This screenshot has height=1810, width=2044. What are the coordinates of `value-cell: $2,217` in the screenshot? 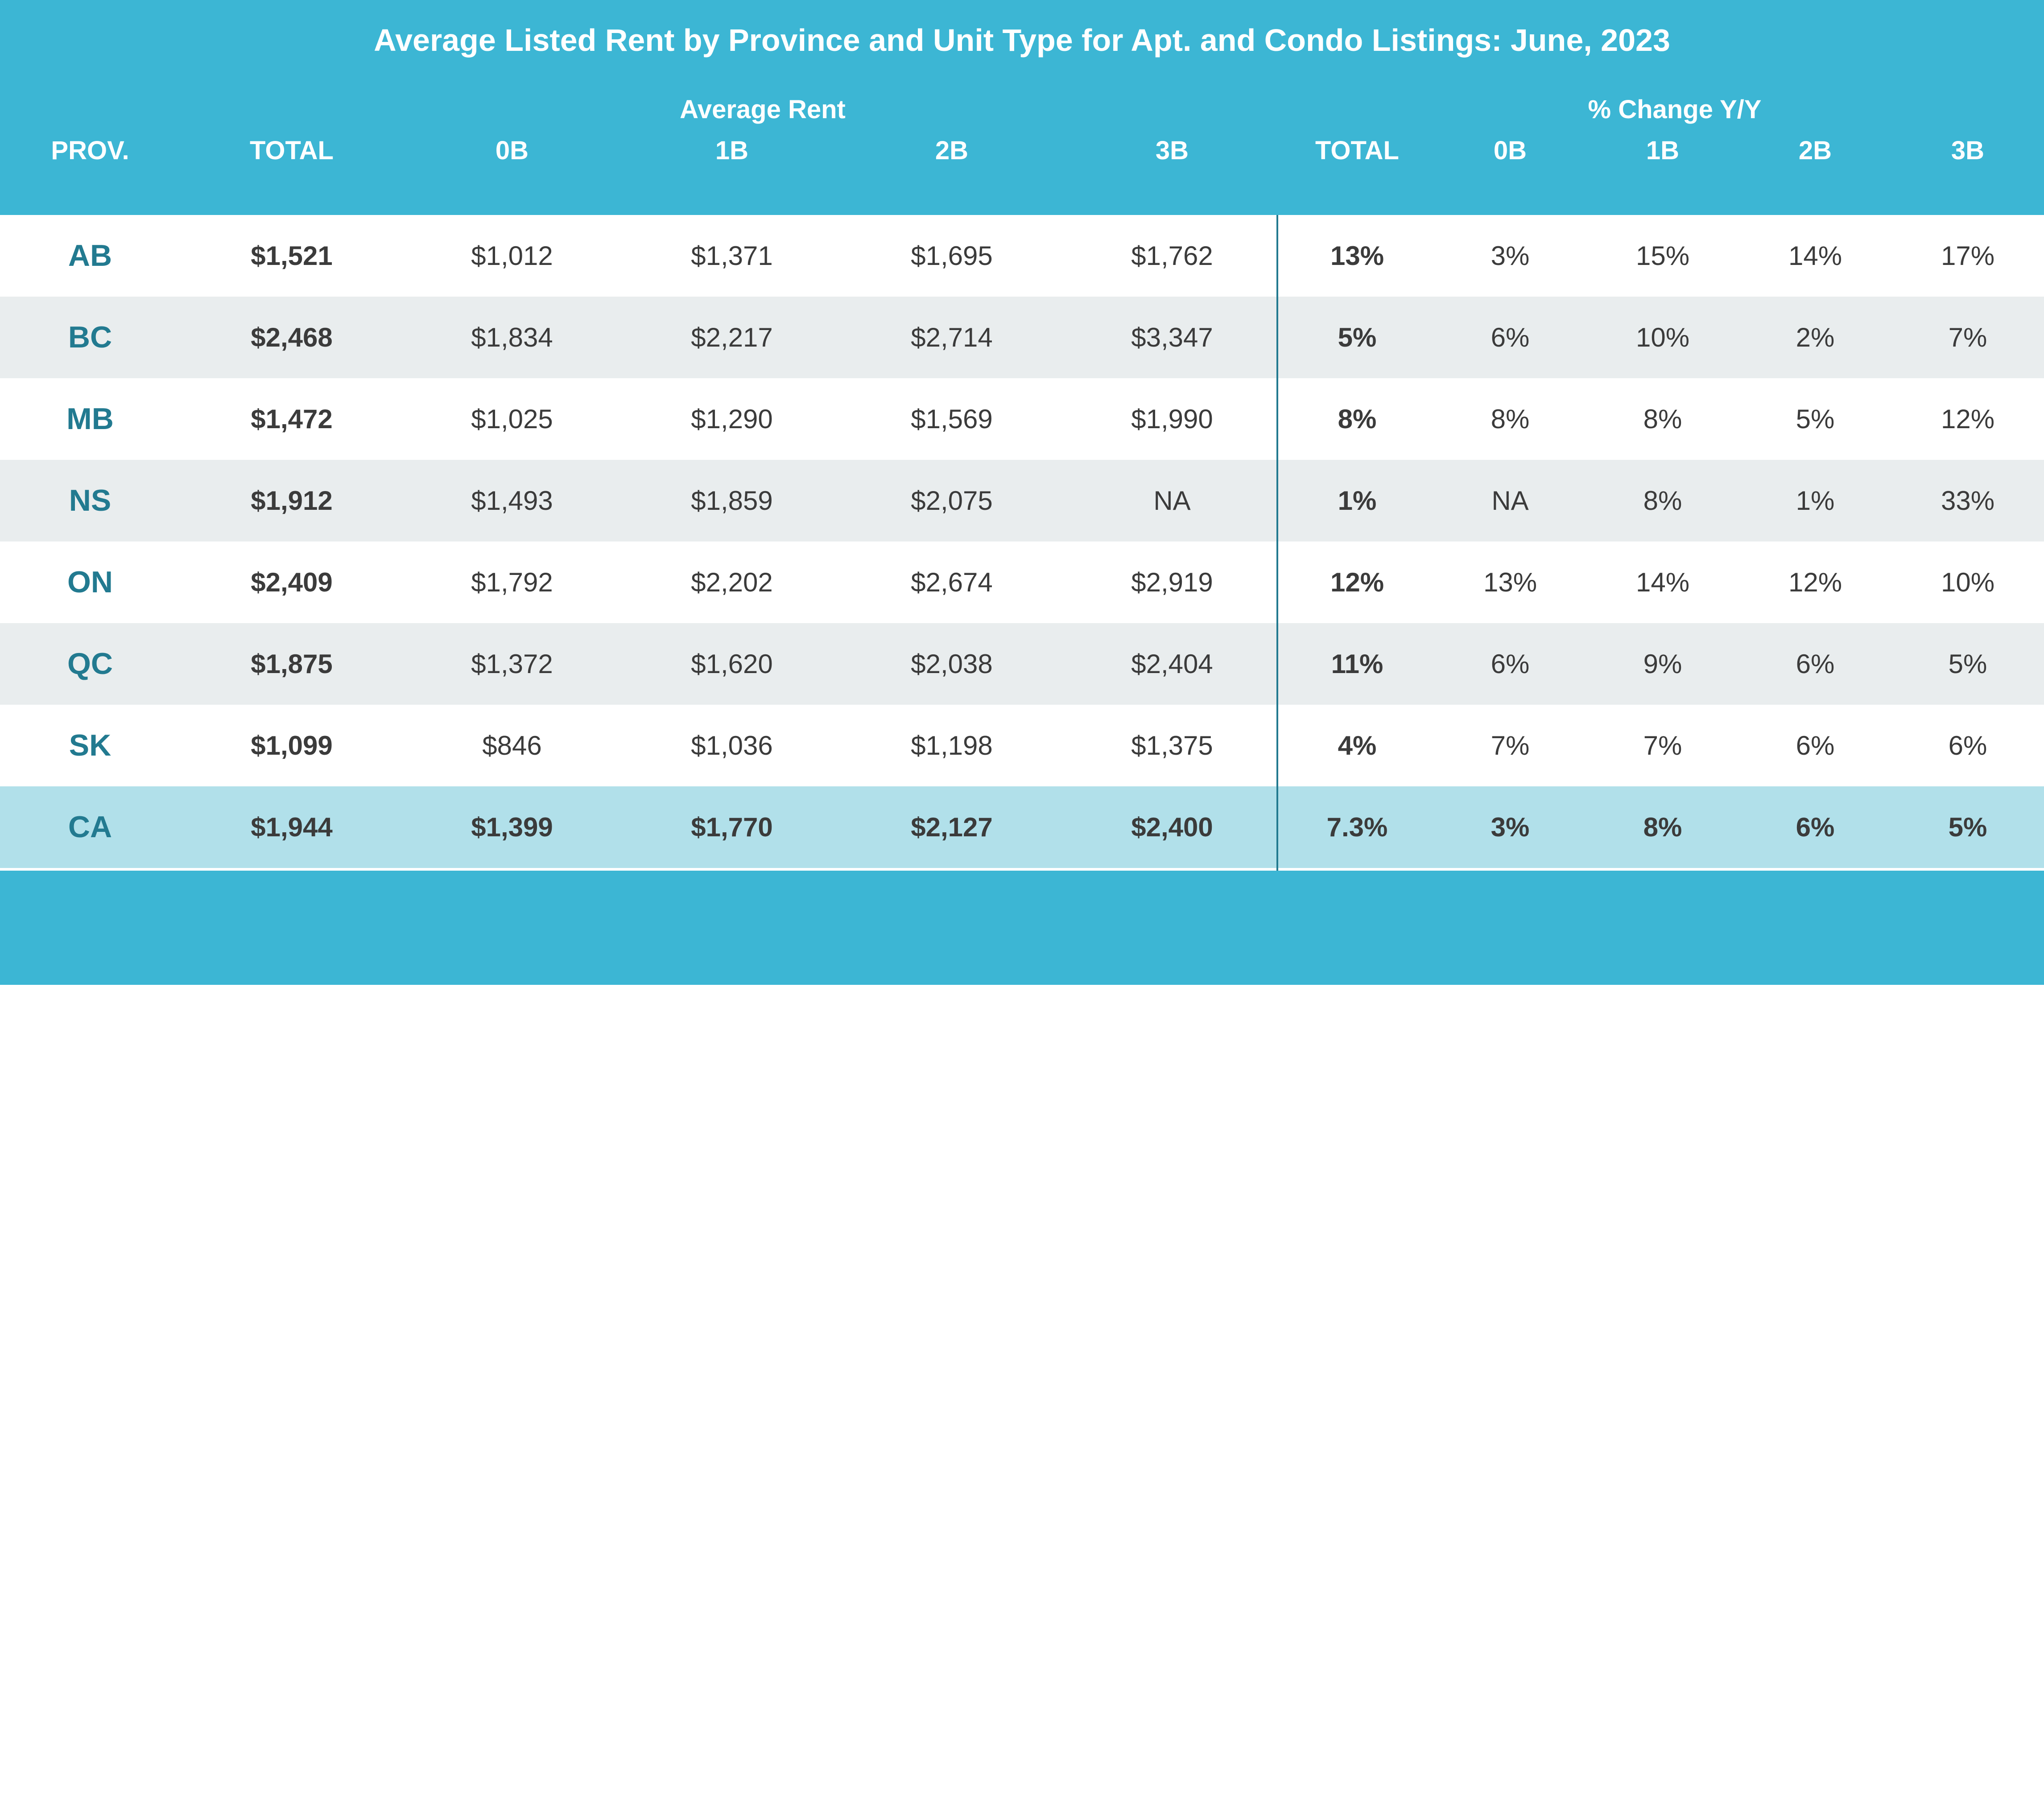 It's located at (732, 337).